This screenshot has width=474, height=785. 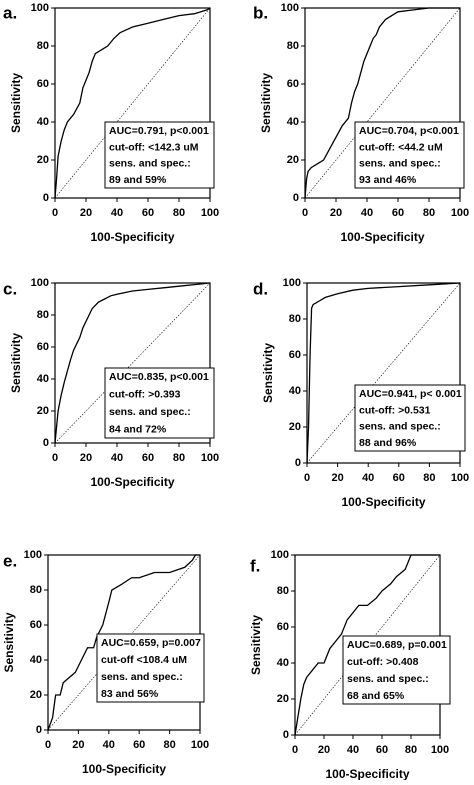 What do you see at coordinates (409, 131) in the screenshot?
I see `annotation-text: AUC=0.704, p<0.001` at bounding box center [409, 131].